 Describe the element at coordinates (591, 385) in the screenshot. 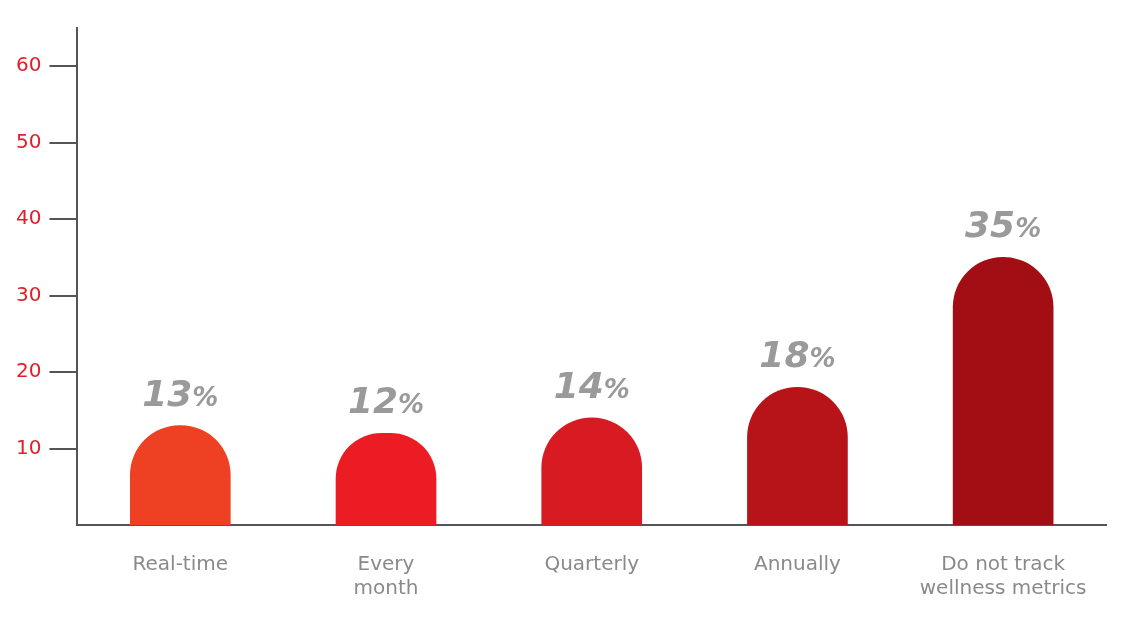

I see `data-label: 14%` at that location.